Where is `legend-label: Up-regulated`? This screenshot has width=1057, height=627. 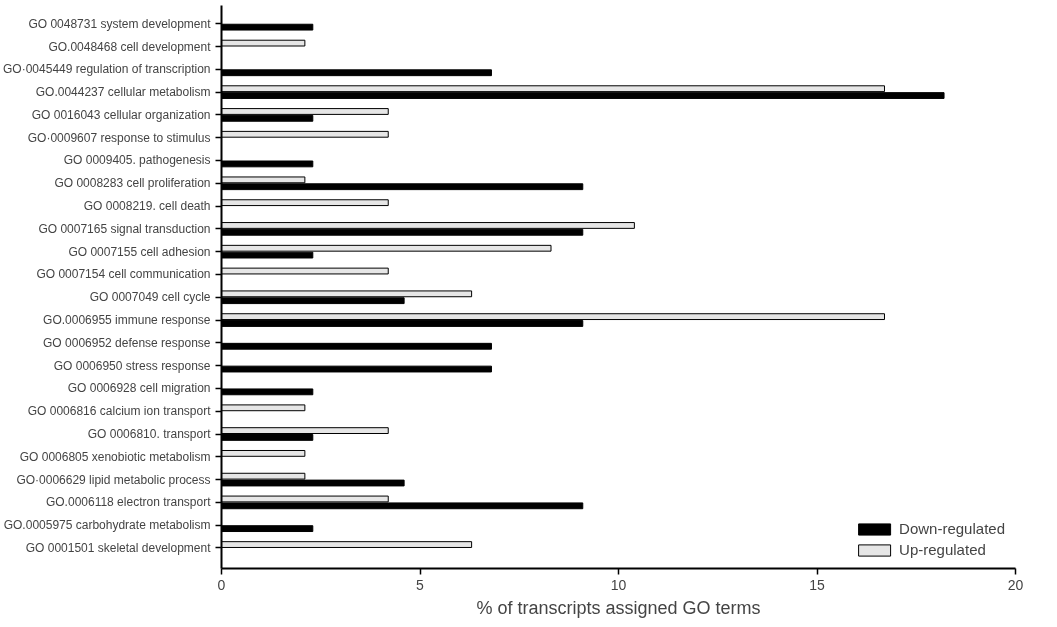 legend-label: Up-regulated is located at coordinates (942, 549).